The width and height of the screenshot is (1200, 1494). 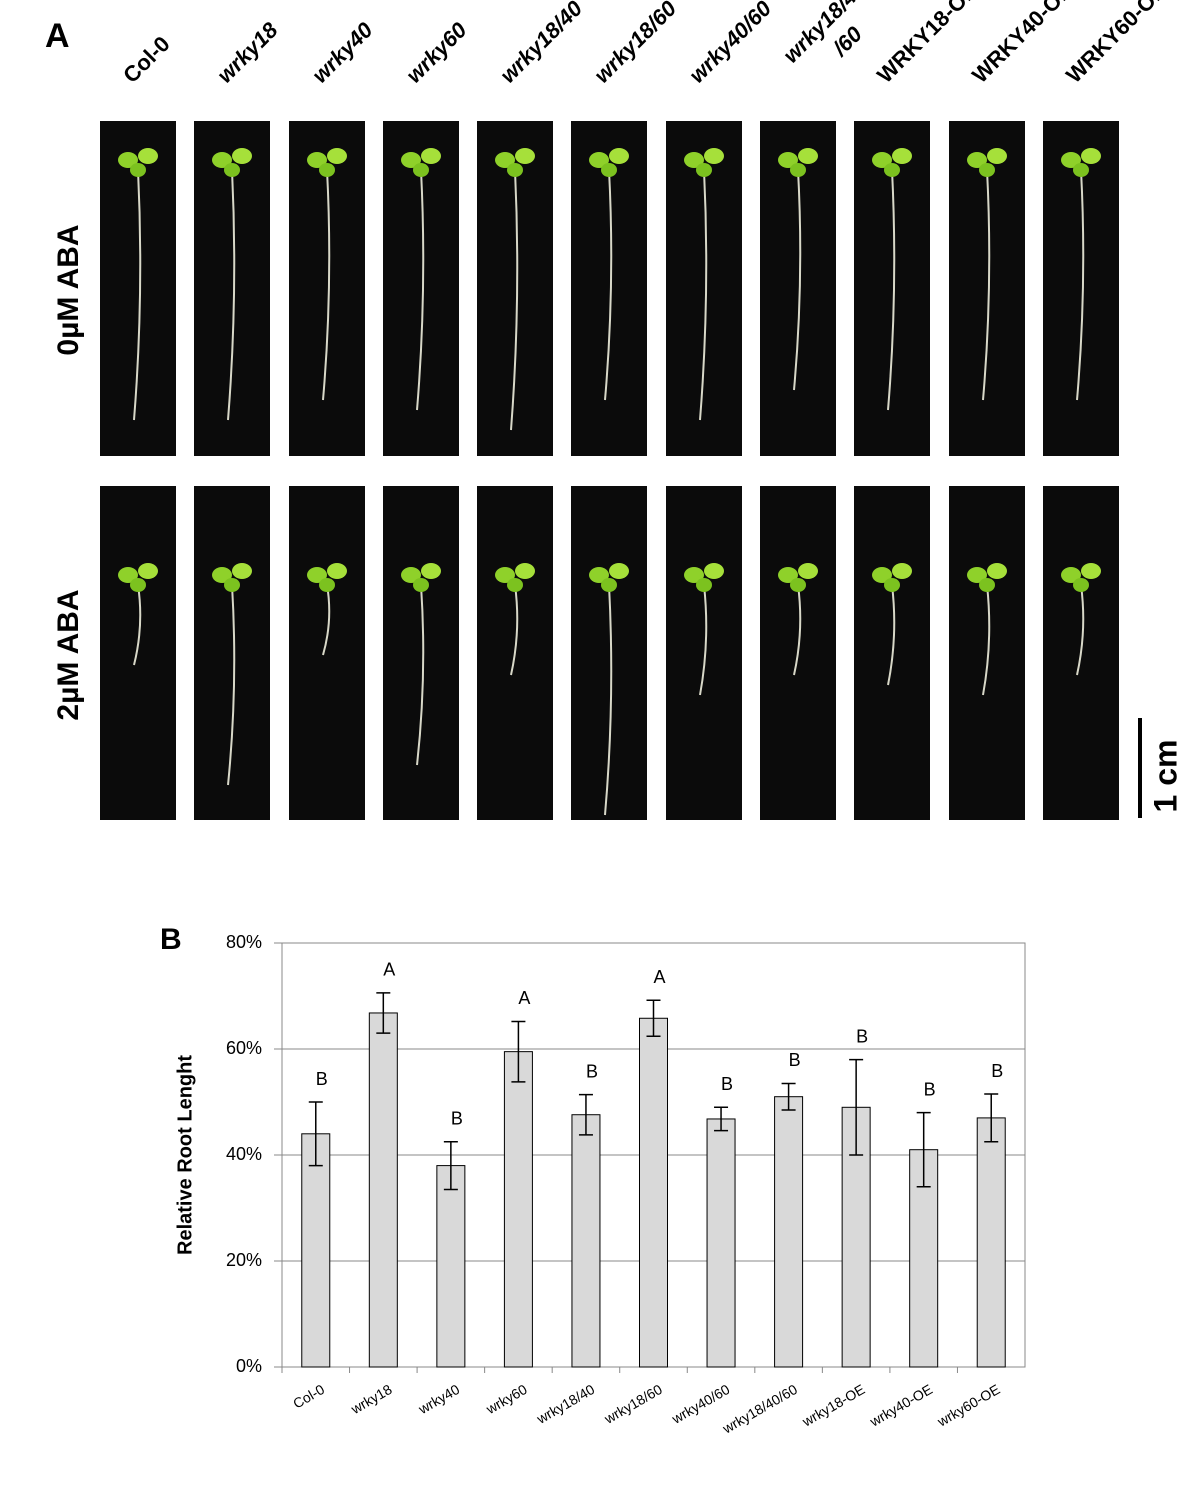 I want to click on genotype-label: wrky18/60, so click(x=635, y=44).